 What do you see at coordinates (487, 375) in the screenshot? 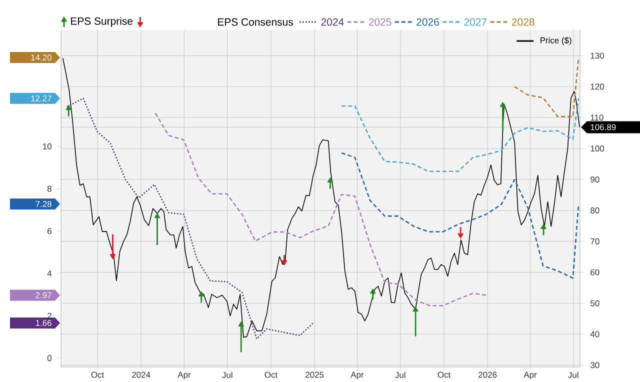
I see `x-tick-label: 2026` at bounding box center [487, 375].